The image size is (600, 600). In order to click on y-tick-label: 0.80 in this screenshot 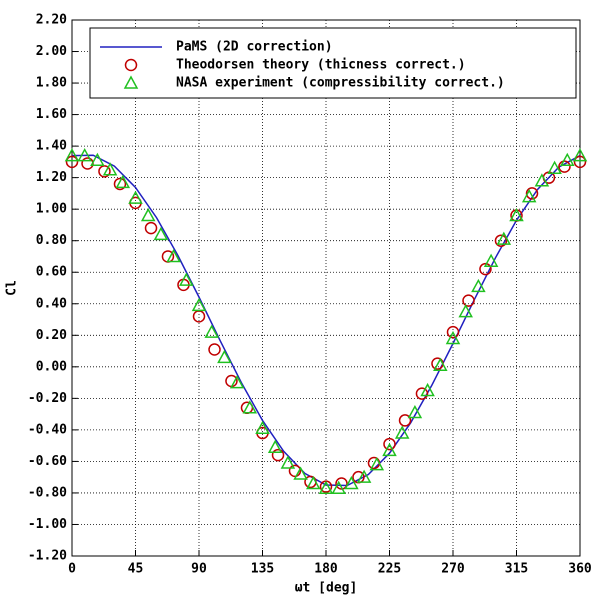, I will do `click(51, 240)`.